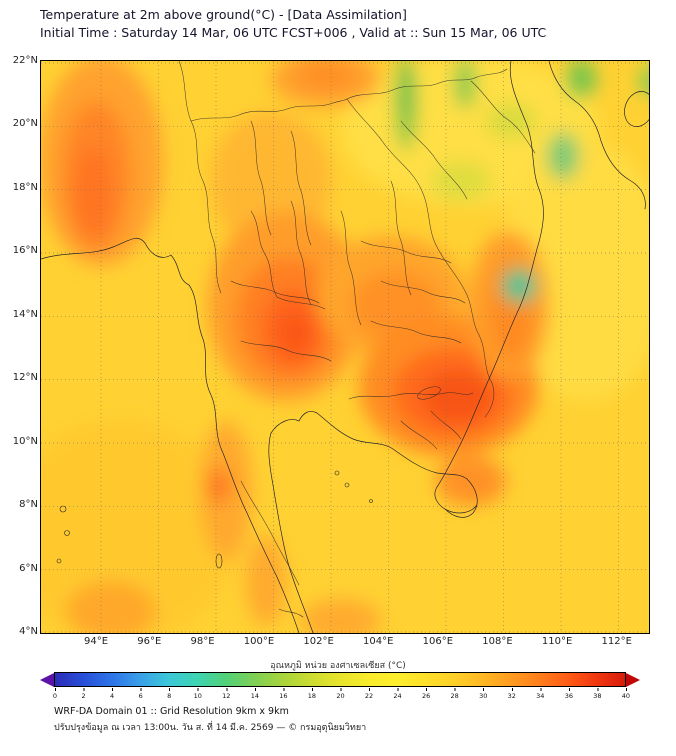 Image resolution: width=676 pixels, height=756 pixels. What do you see at coordinates (318, 641) in the screenshot?
I see `longitude-tick-label: 102°E` at bounding box center [318, 641].